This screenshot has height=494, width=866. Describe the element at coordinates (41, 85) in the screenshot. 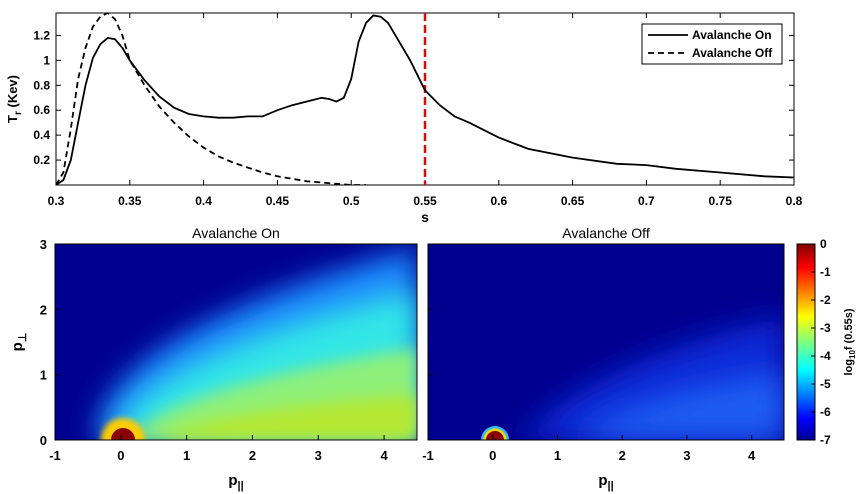

I see `y-tick-label: 0.8` at that location.